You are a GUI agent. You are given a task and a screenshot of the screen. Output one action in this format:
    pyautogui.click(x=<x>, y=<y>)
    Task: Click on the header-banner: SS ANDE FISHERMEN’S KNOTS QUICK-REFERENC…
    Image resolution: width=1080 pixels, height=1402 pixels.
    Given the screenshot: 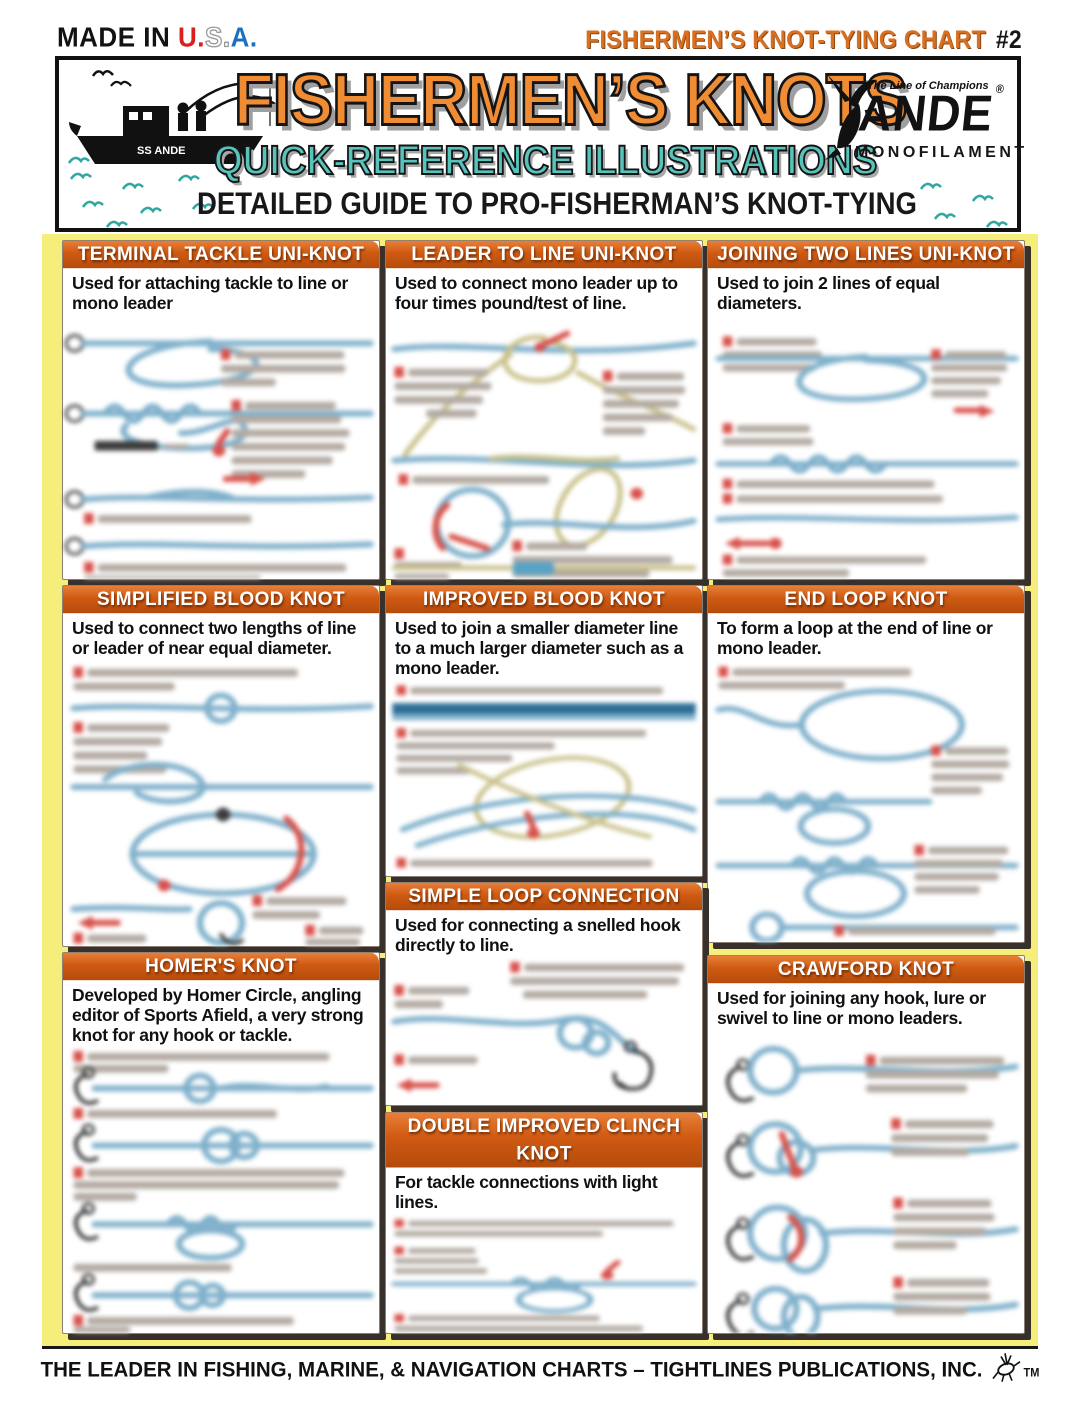 What is the action you would take?
    pyautogui.click(x=539, y=144)
    